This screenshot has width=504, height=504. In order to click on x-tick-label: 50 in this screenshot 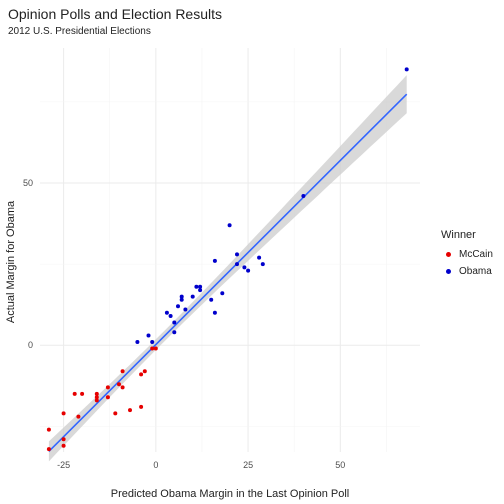, I will do `click(340, 465)`.